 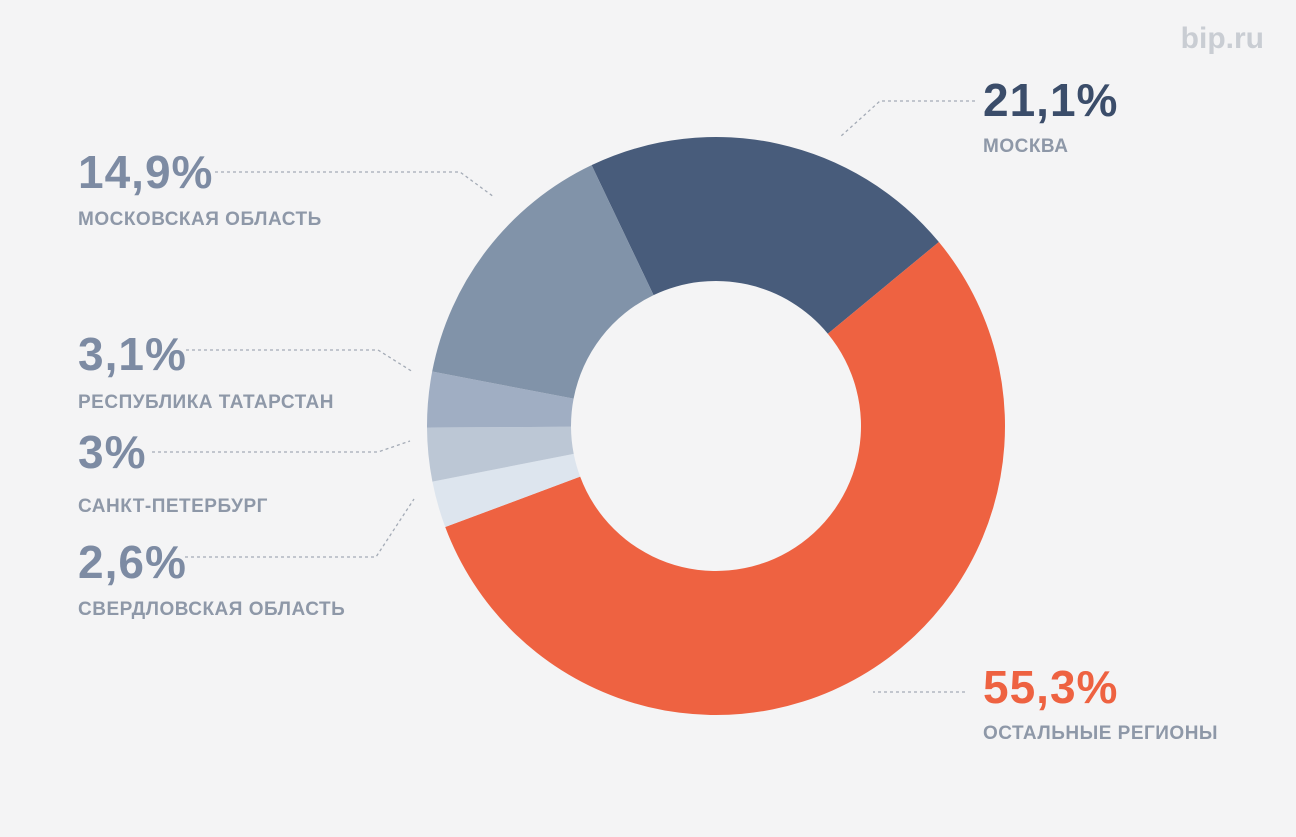 I want to click on percent-label-свердловская-область: 2,6%, so click(x=132, y=562).